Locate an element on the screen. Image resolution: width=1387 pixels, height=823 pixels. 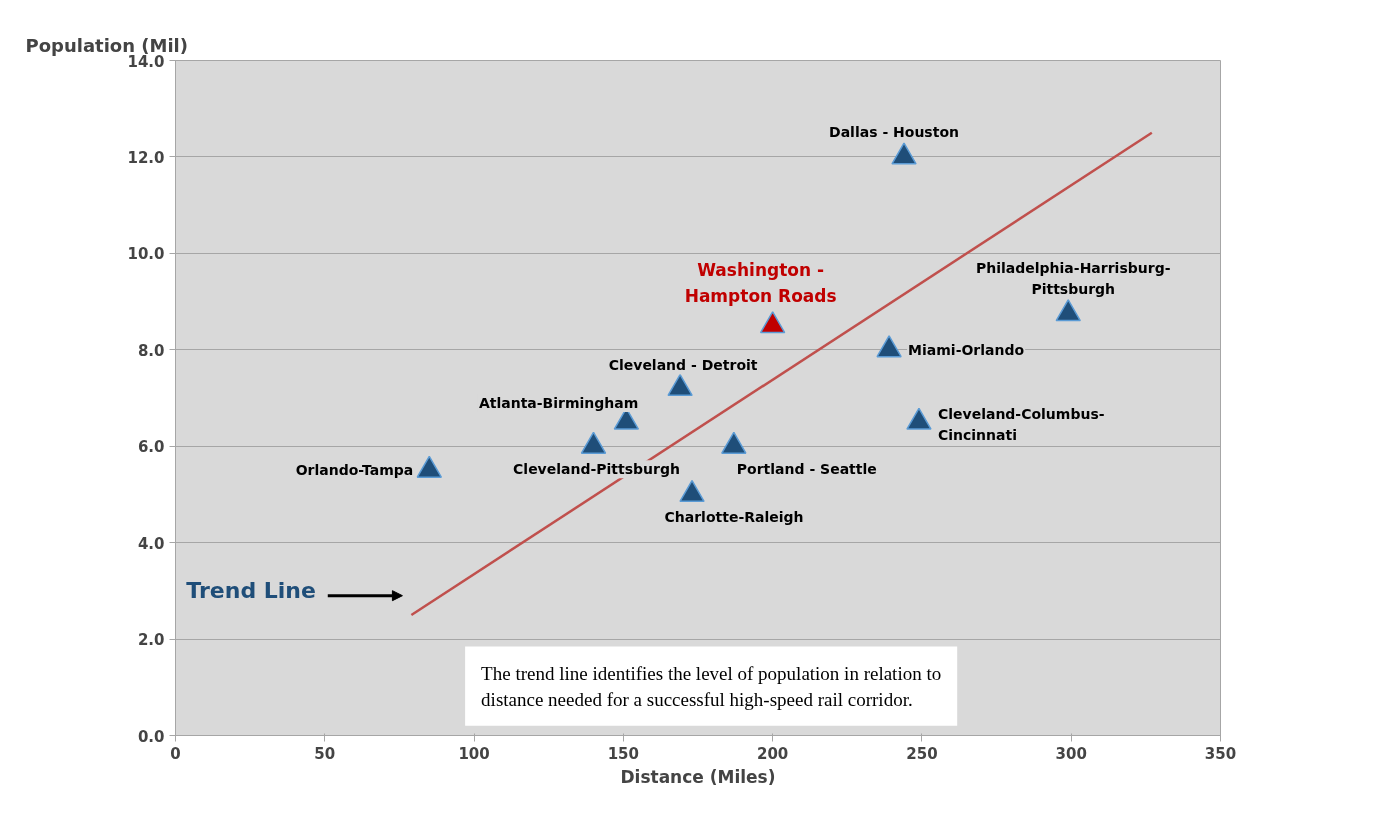
x-tick-label: 150 is located at coordinates (623, 753).